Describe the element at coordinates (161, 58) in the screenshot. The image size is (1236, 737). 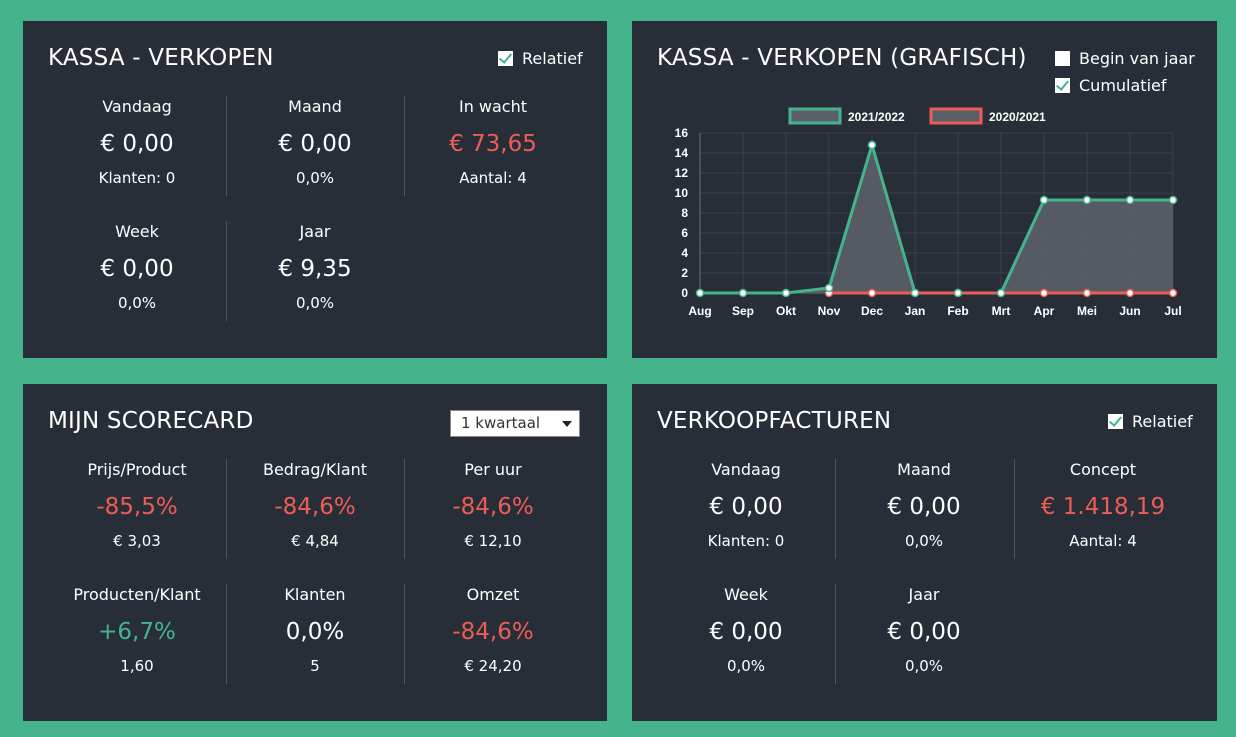
I see `panel-title: KASSA - VERKOPEN` at that location.